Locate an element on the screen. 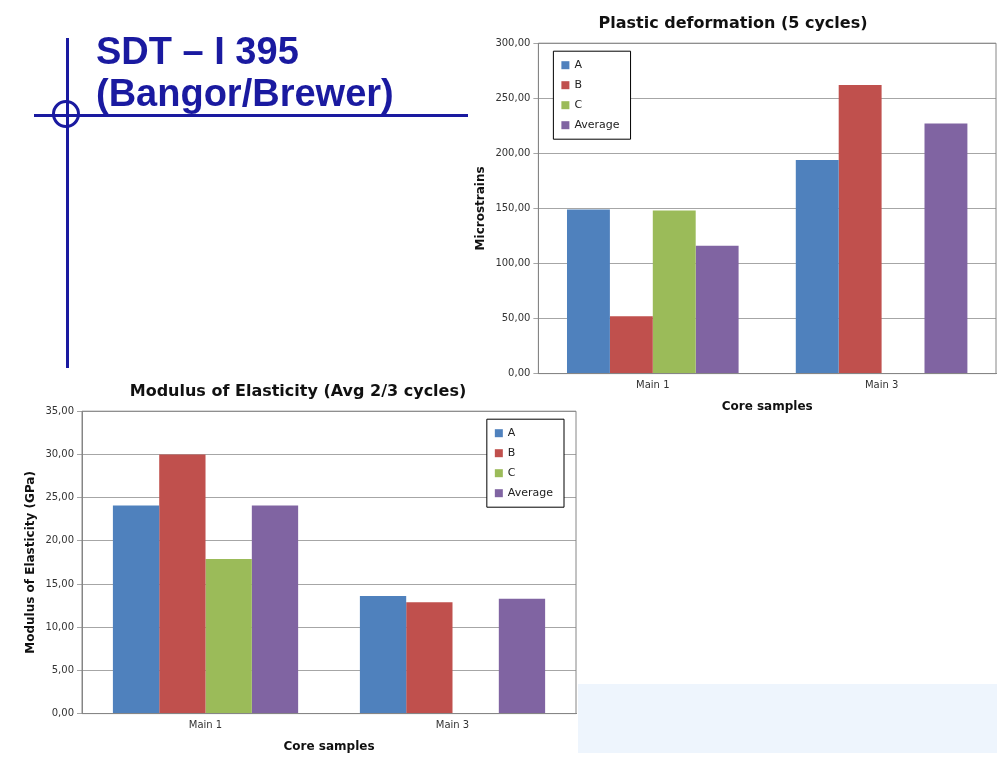 The width and height of the screenshot is (1005, 761). y-tick-label: 150,00 is located at coordinates (513, 207).